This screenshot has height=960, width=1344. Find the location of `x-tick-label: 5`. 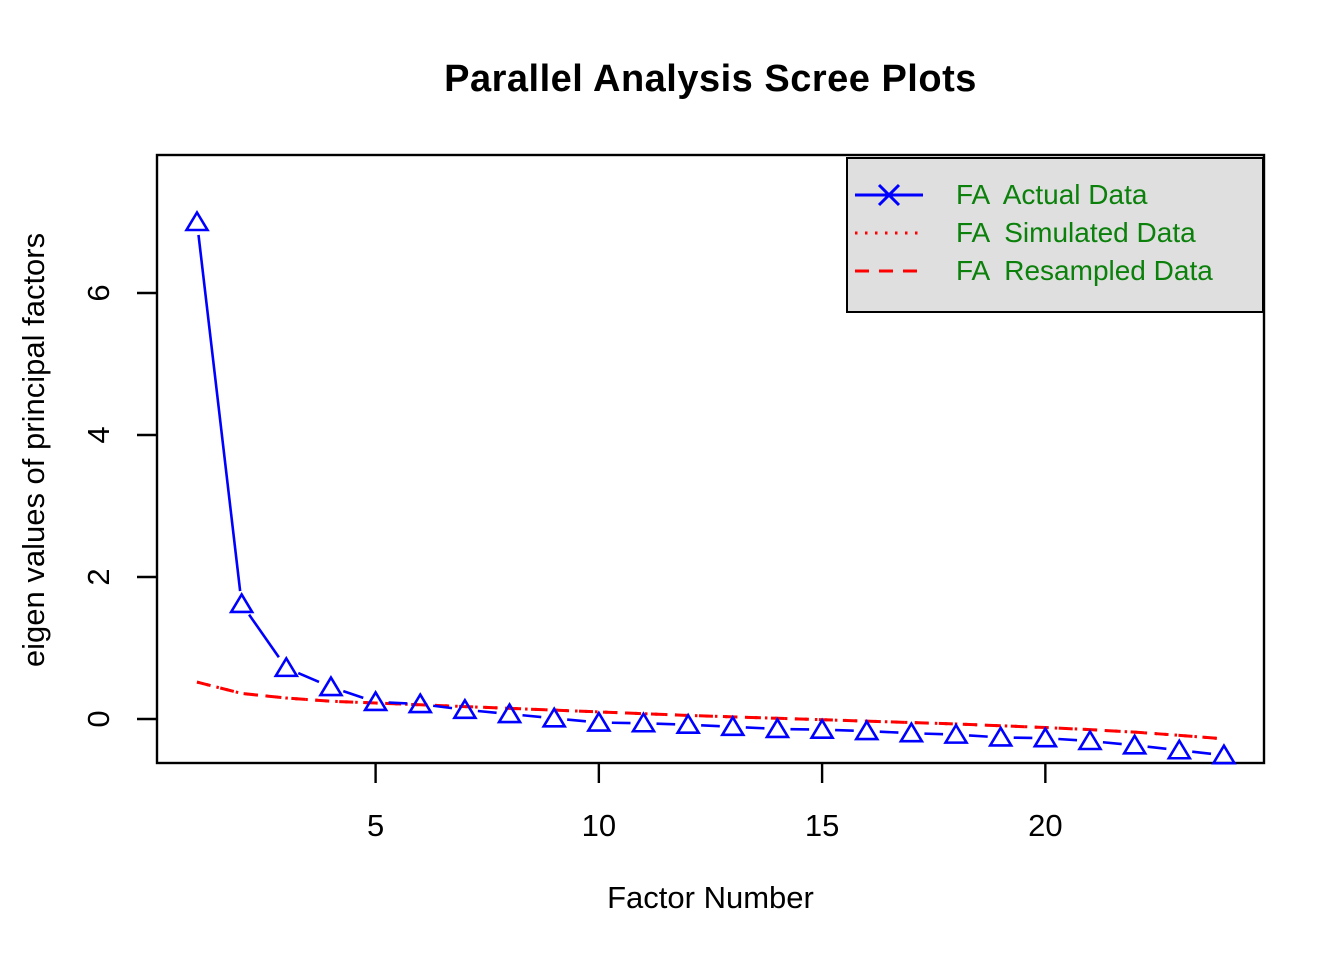

x-tick-label: 5 is located at coordinates (375, 825).